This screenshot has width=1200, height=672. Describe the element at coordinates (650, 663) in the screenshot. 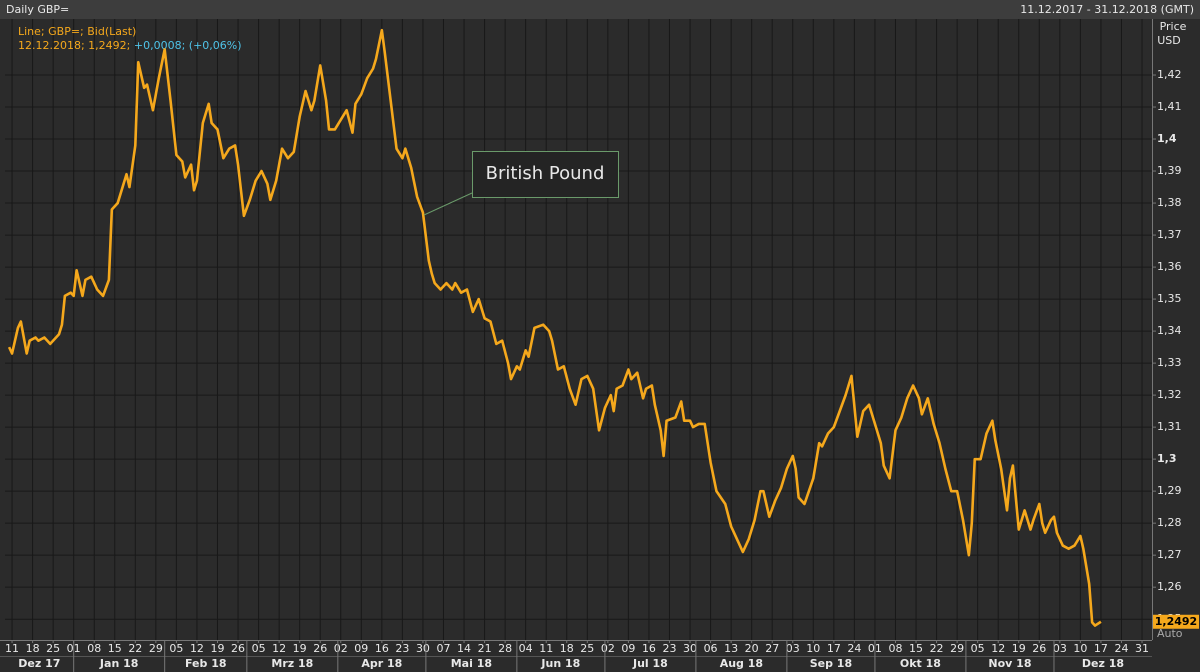

I see `month-label: Jul 18` at that location.